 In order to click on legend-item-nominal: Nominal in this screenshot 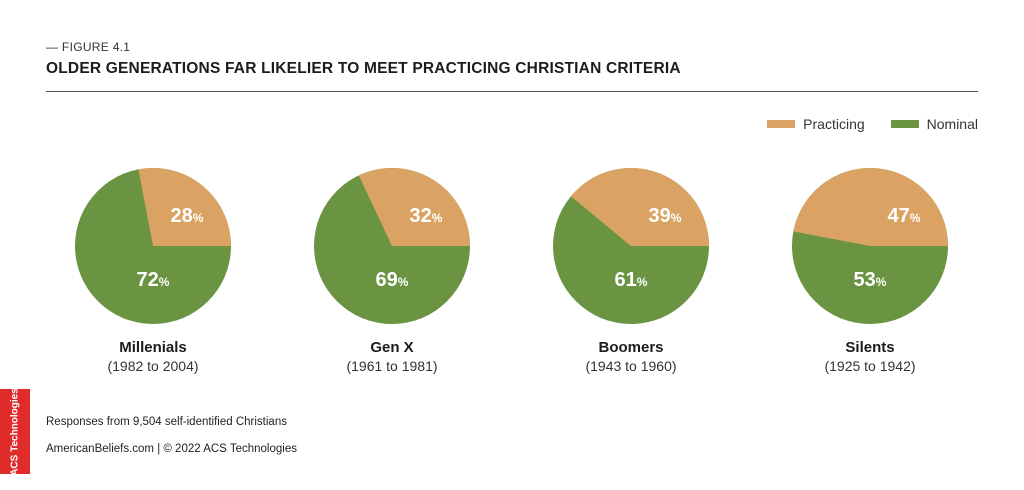, I will do `click(934, 124)`.